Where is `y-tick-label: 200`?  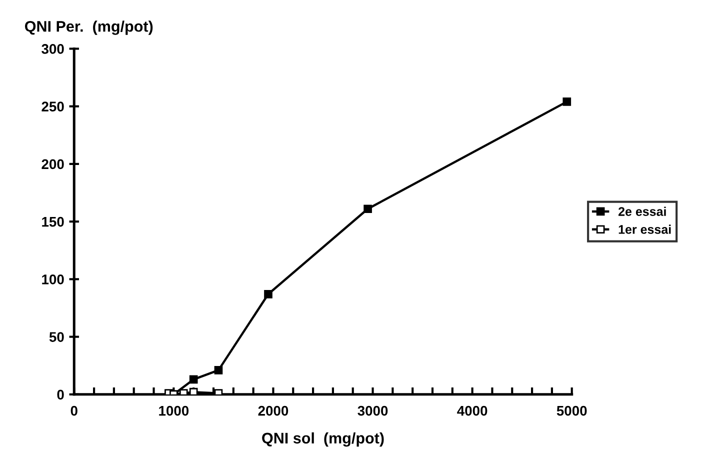 y-tick-label: 200 is located at coordinates (53, 164).